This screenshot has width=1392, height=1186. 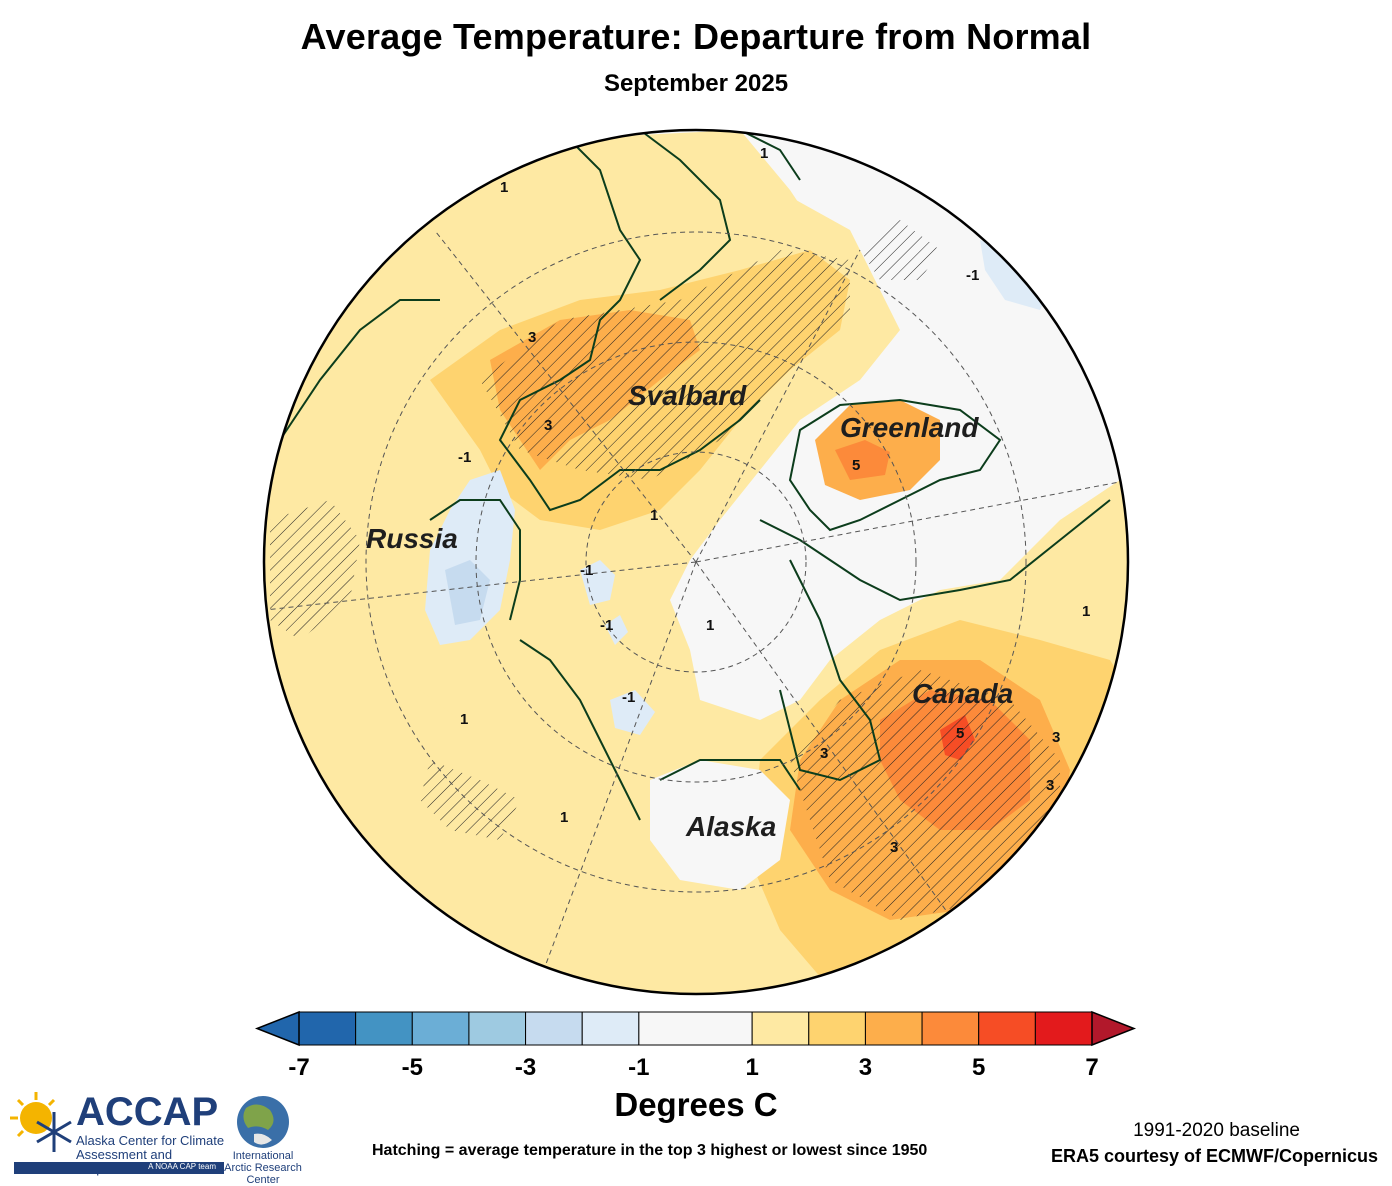 What do you see at coordinates (41, 1122) in the screenshot?
I see `sun-snowflake-icon` at bounding box center [41, 1122].